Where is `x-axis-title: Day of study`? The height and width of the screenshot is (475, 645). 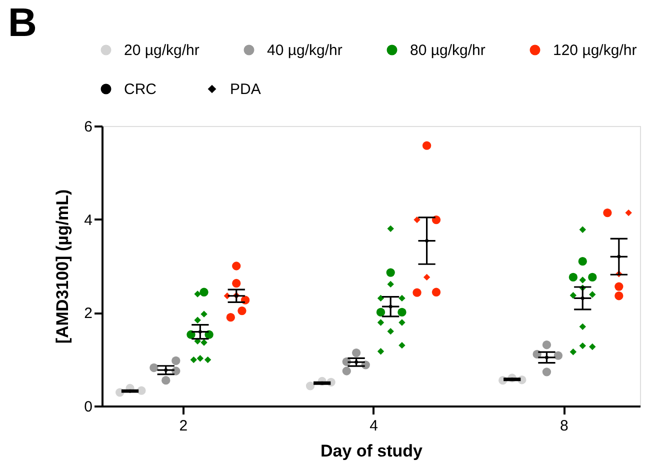 x-axis-title: Day of study is located at coordinates (372, 451).